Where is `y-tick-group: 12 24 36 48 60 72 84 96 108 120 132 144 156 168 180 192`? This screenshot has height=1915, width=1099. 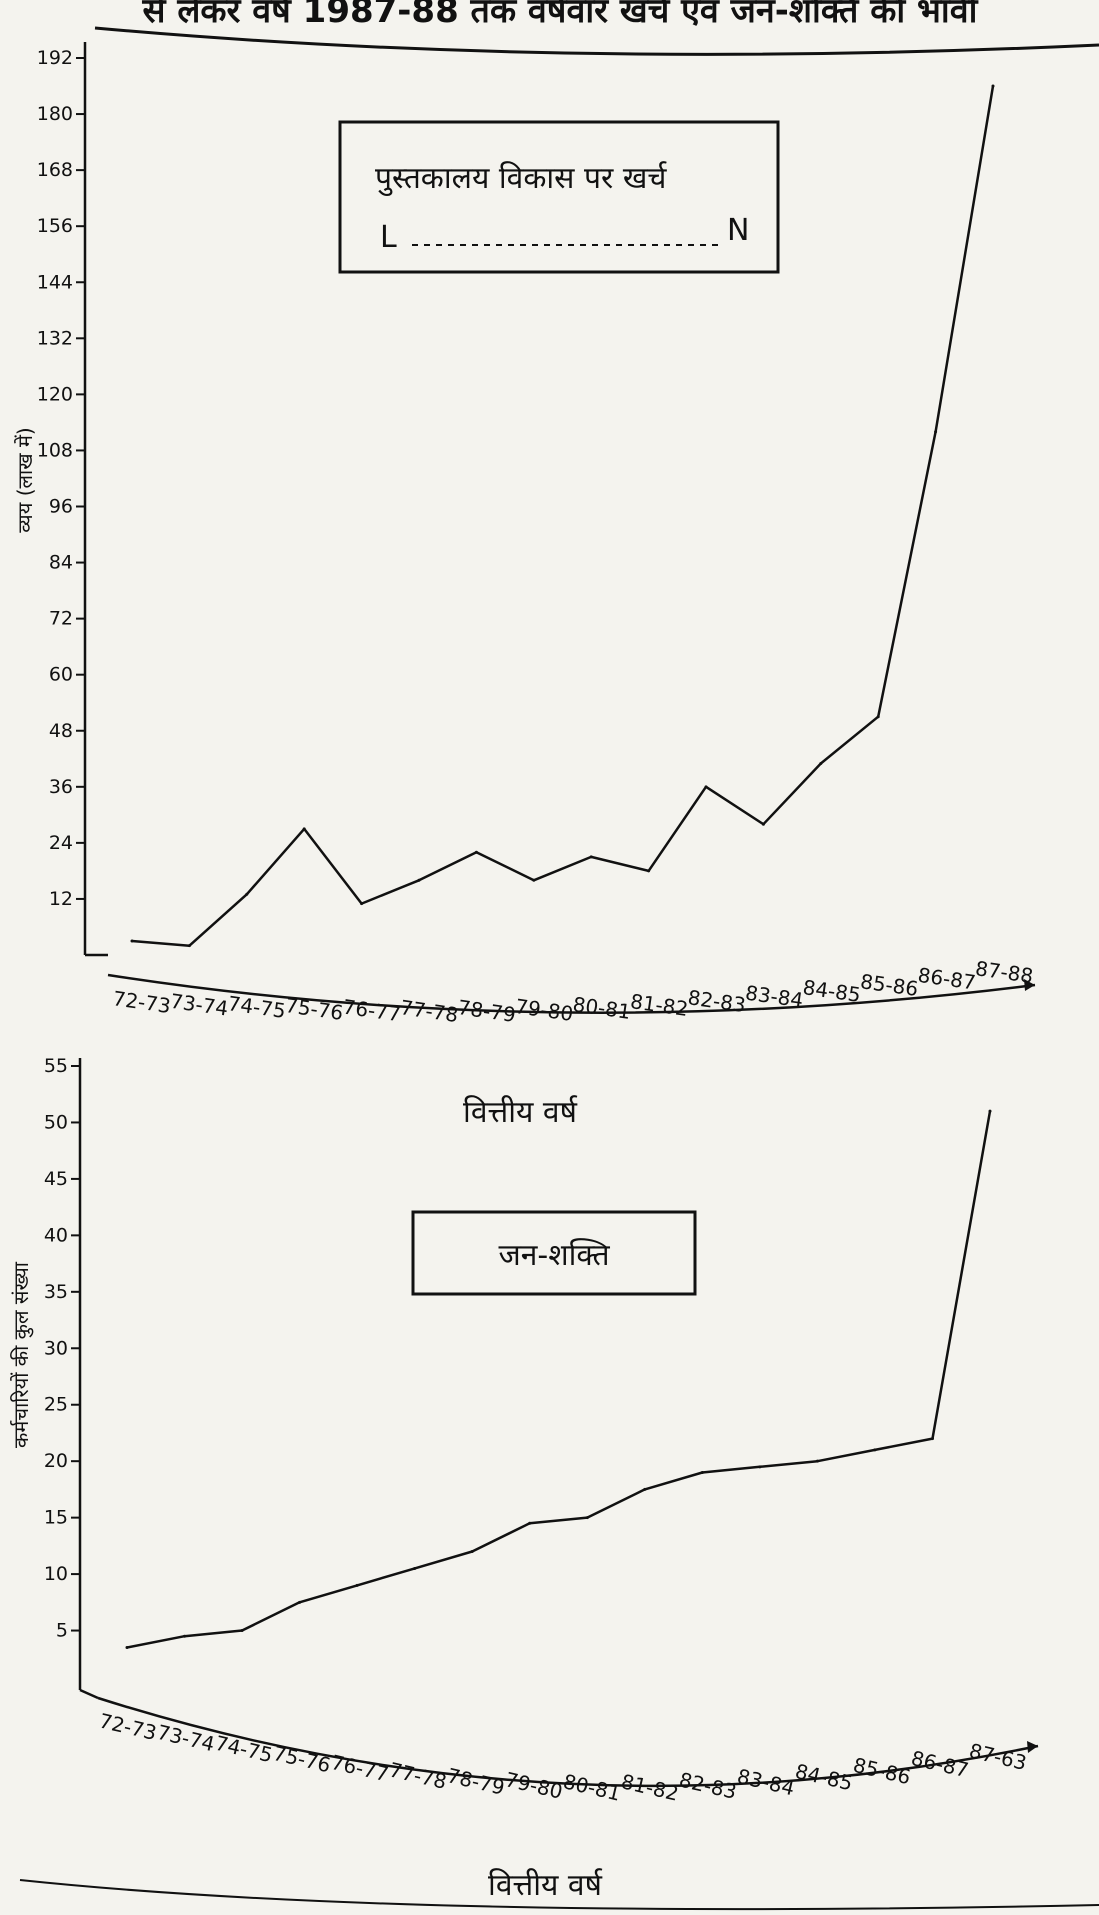
y-tick-group: 12 24 36 48 60 72 84 96 108 120 132 144 156 168 180 192 is located at coordinates (61, 478).